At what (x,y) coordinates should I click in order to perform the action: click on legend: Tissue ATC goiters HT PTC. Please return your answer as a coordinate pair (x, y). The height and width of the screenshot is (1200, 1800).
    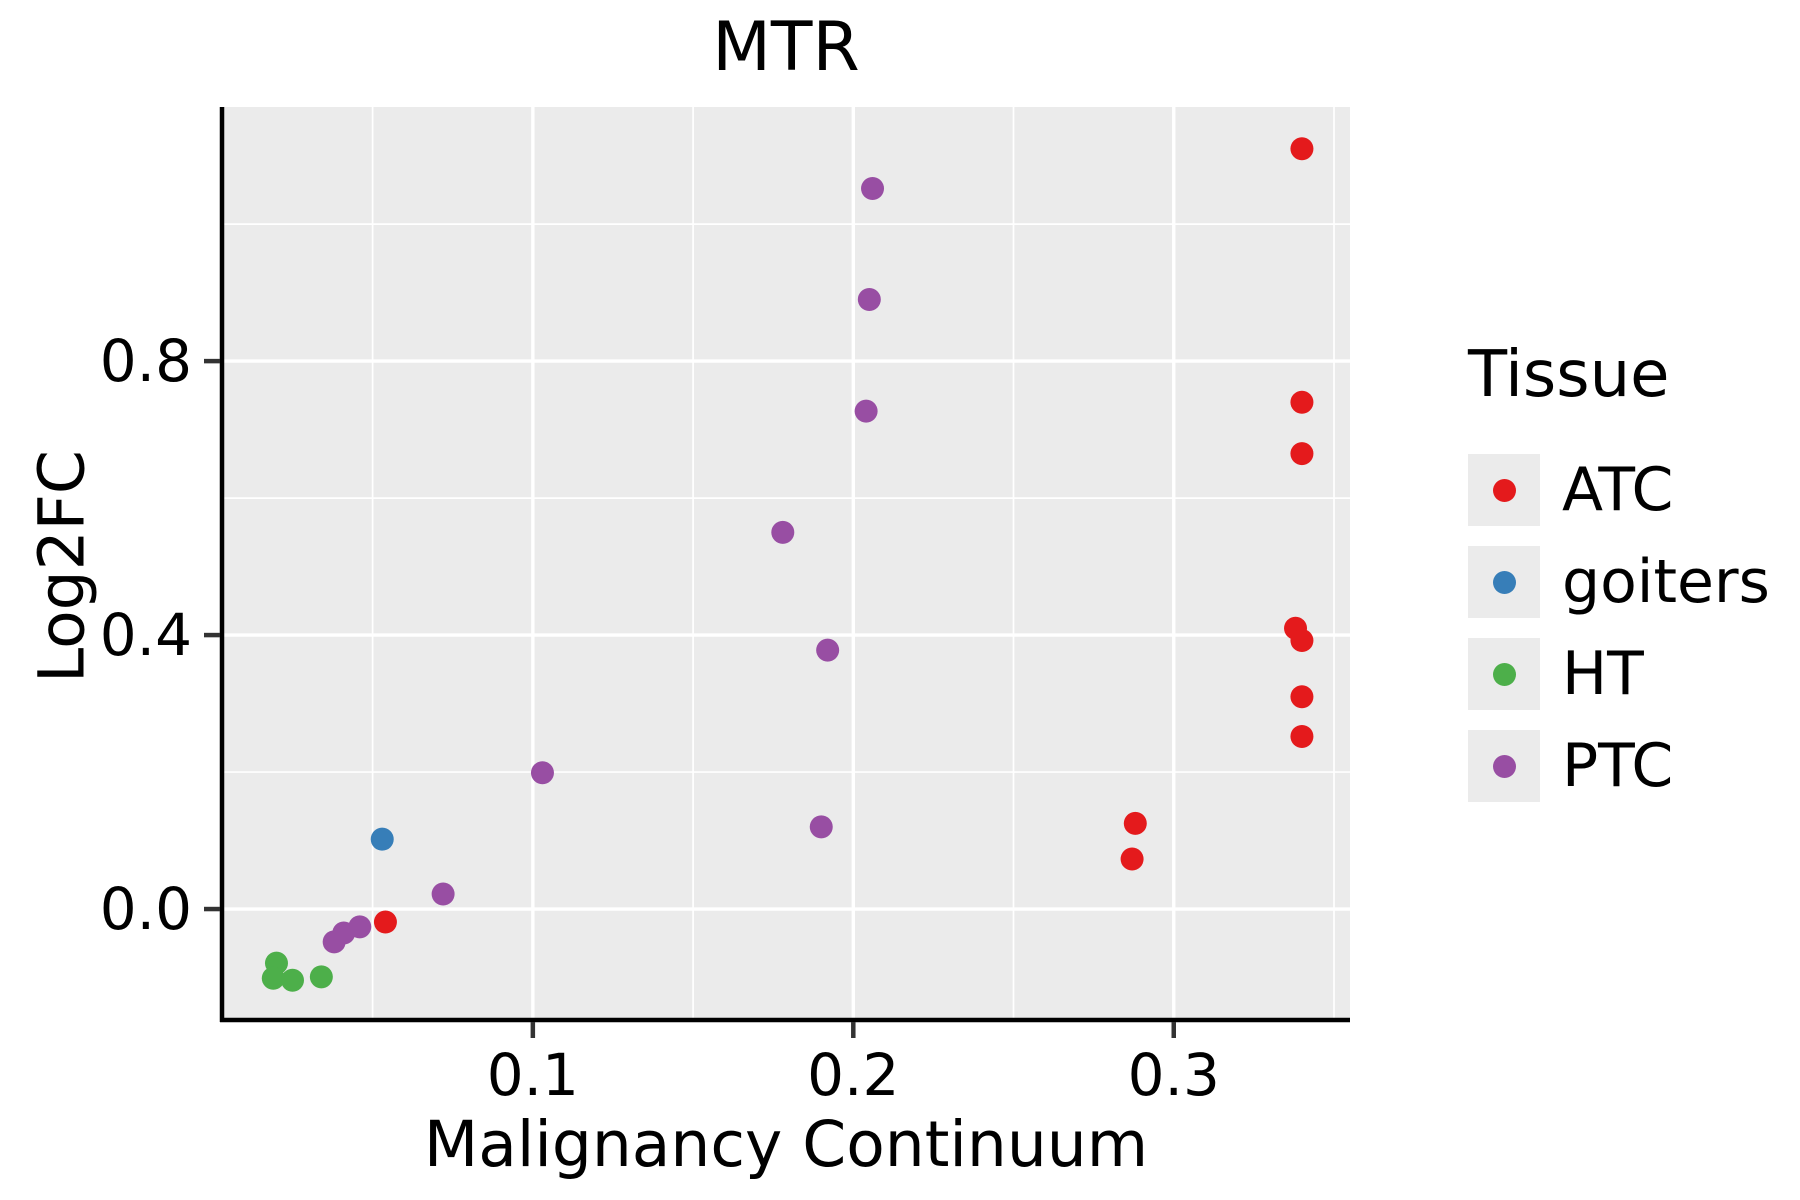
    Looking at the image, I should click on (1633, 580).